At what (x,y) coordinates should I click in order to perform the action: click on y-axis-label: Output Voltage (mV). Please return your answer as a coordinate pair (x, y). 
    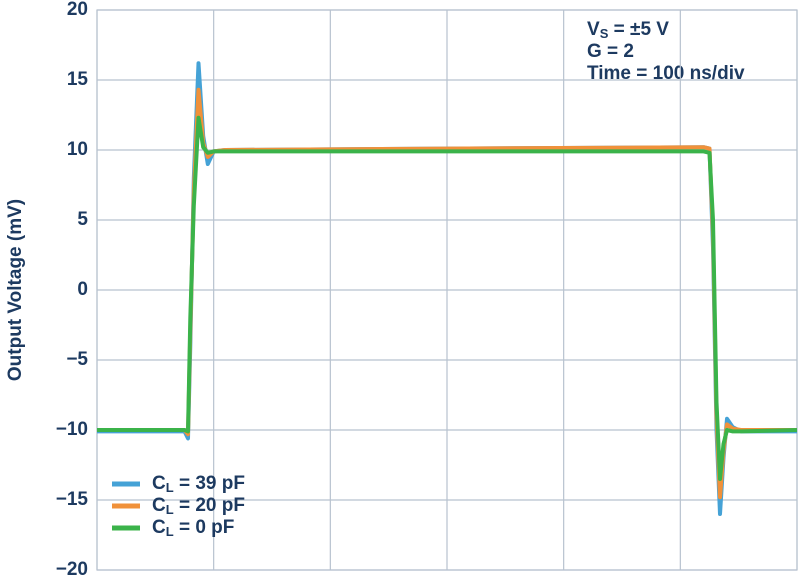
    Looking at the image, I should click on (15, 290).